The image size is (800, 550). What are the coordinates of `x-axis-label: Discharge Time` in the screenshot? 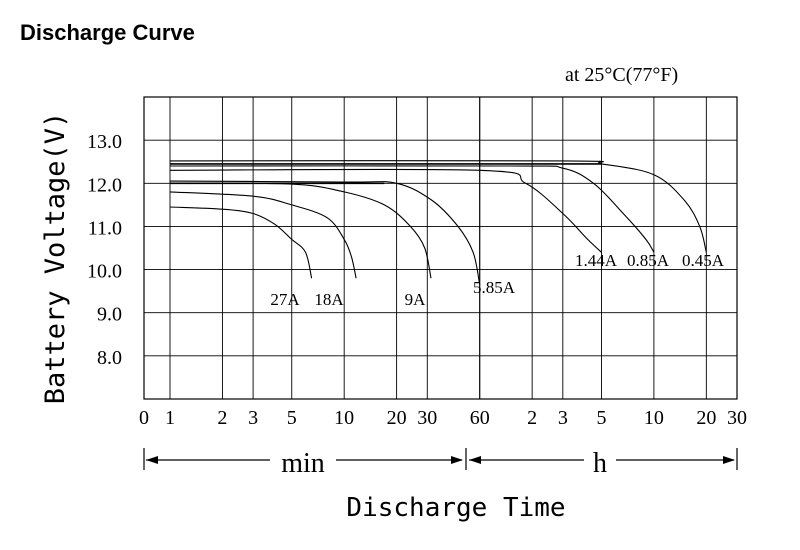 It's located at (455, 508).